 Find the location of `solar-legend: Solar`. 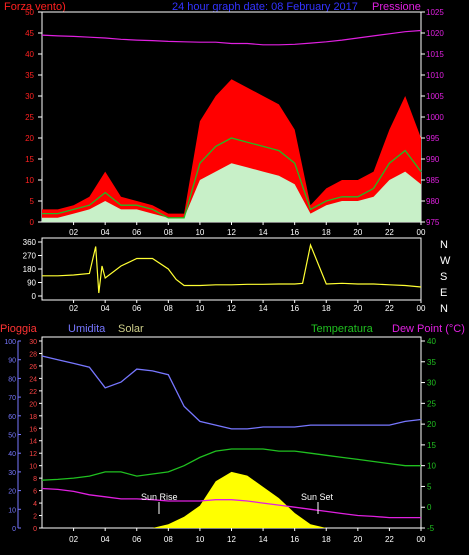

solar-legend: Solar is located at coordinates (131, 329).